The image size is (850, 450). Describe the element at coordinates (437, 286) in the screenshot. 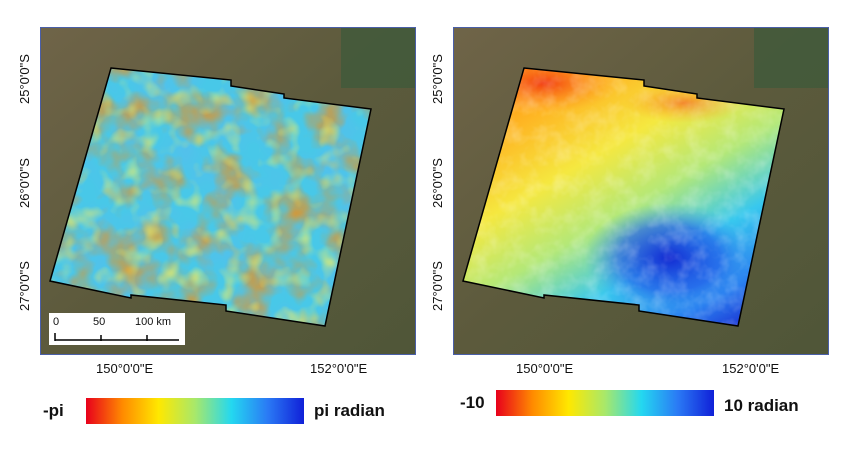

I see `right-lat-label-27: 27°0'0"S` at that location.